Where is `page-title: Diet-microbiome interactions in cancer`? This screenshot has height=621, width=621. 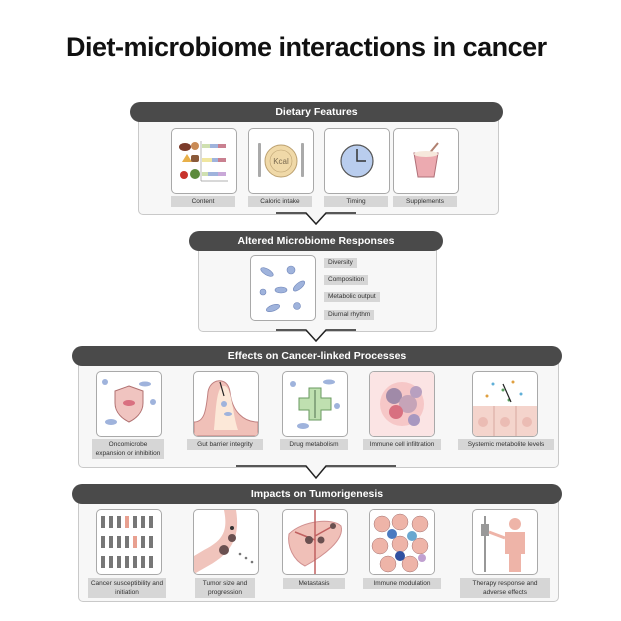
page-title: Diet-microbiome interactions in cancer is located at coordinates (306, 47).